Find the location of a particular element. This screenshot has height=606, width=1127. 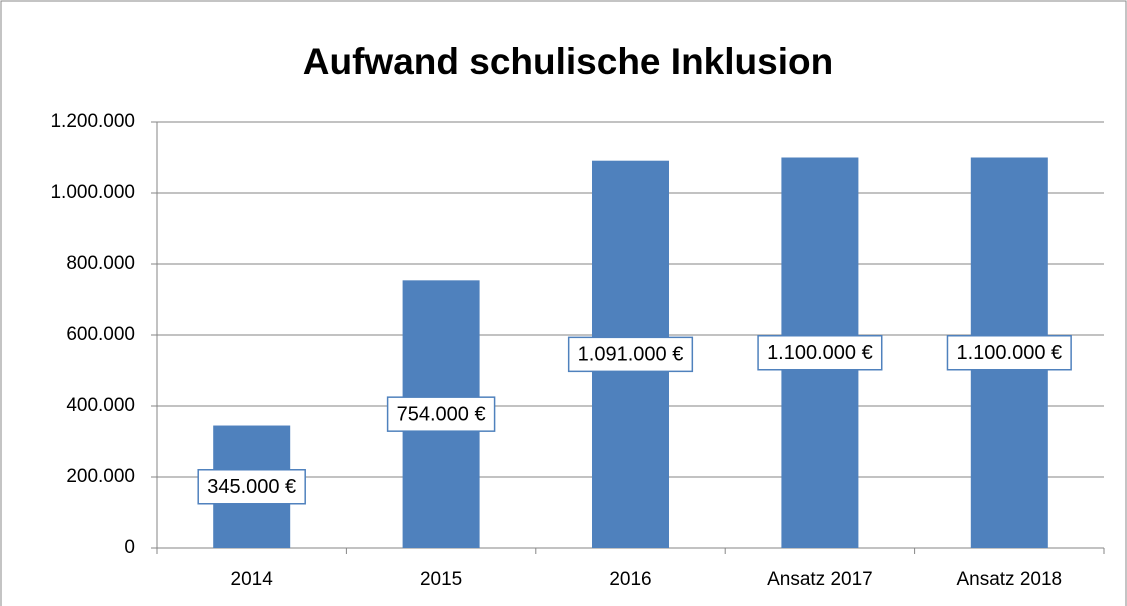

x-tick-label: Ansatz 2018 is located at coordinates (1009, 579).